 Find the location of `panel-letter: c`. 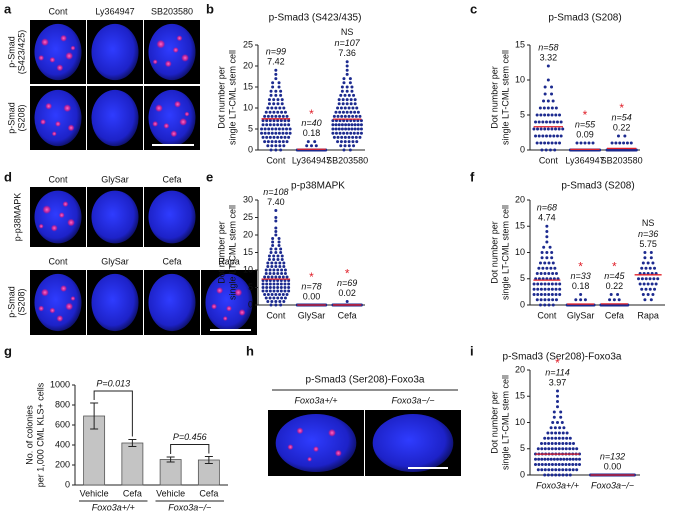

panel-letter: c is located at coordinates (473, 8).